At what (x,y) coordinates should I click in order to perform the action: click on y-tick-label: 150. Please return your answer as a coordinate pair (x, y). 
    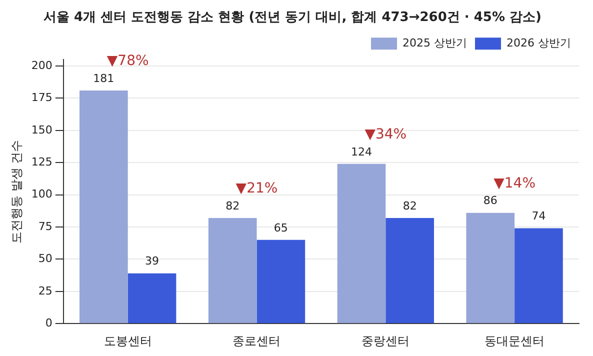
    Looking at the image, I should click on (41, 129).